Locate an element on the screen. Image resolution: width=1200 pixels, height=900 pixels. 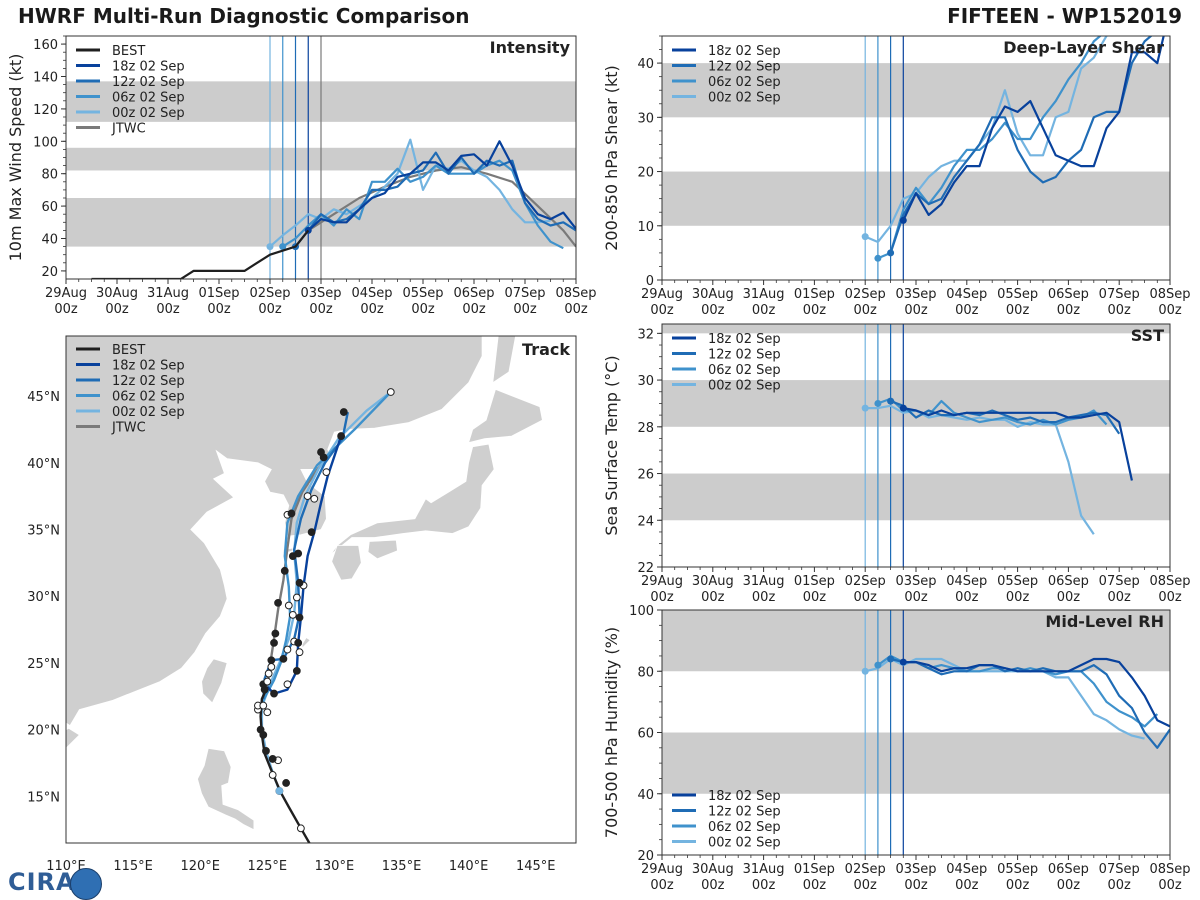
rh-title: Mid-Level RH is located at coordinates (1104, 621).